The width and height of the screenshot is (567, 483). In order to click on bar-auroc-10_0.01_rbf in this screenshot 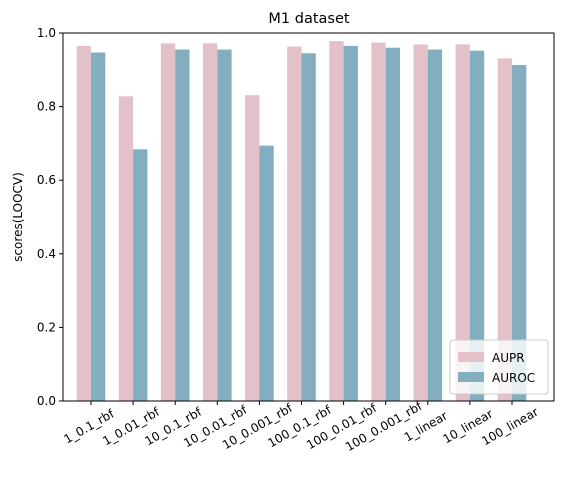, I will do `click(224, 225)`.